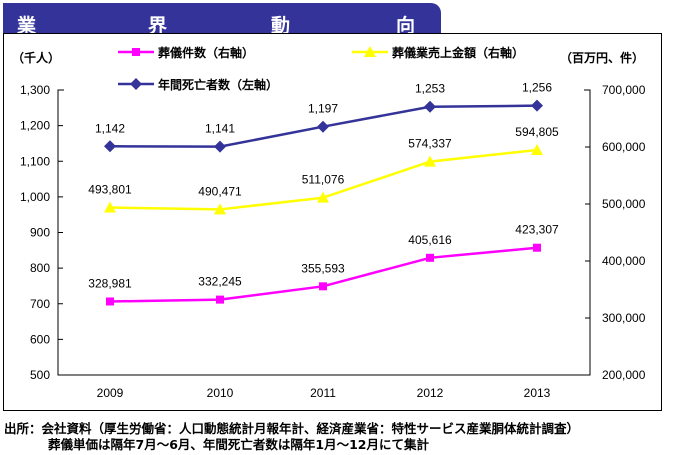 The width and height of the screenshot is (697, 455). I want to click on data-label: 493,801, so click(110, 190).